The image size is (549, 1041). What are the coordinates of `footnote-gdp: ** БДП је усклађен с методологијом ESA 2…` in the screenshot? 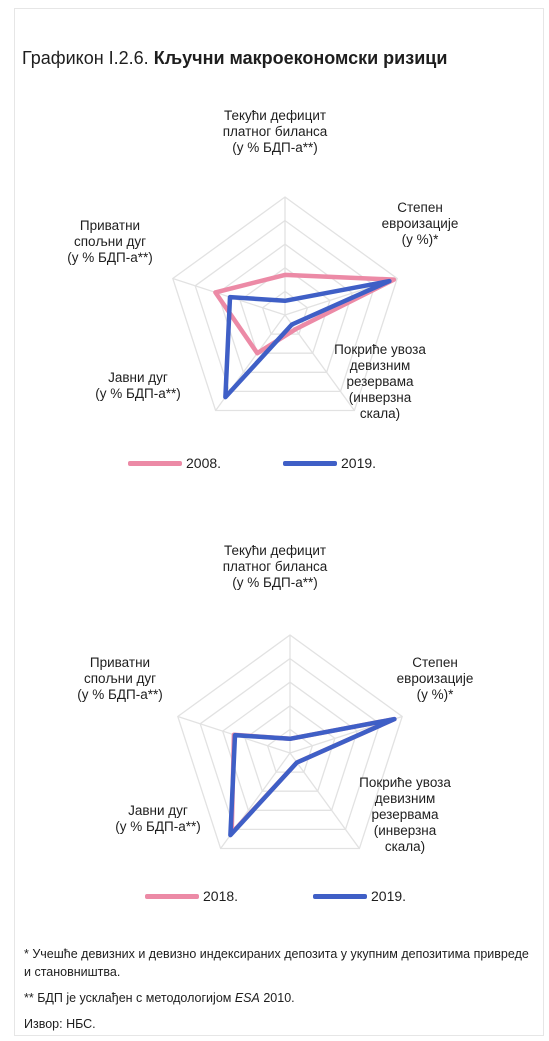 It's located at (276, 998).